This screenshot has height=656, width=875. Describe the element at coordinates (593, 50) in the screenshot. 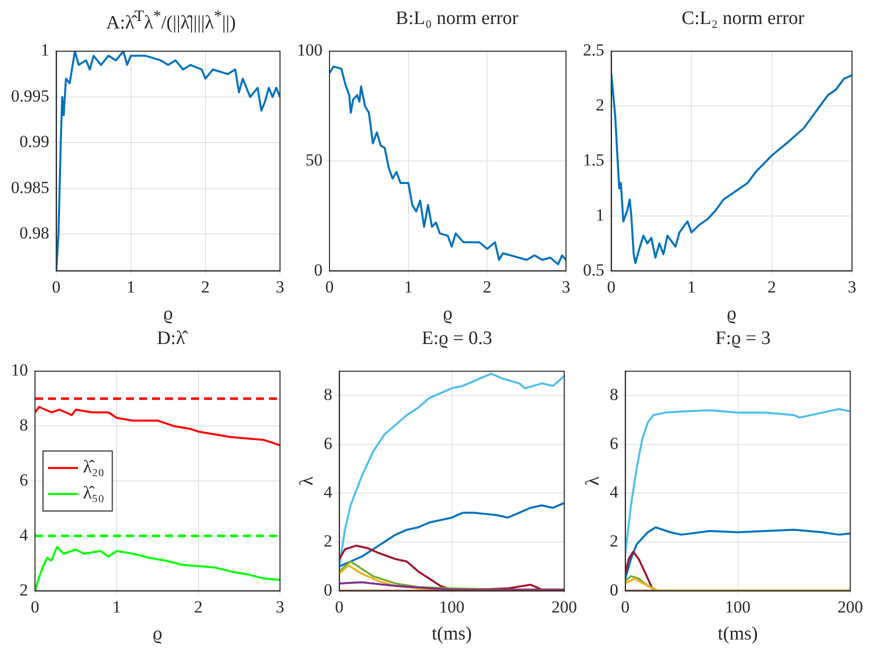

I see `y-tick-label: 2.5` at that location.